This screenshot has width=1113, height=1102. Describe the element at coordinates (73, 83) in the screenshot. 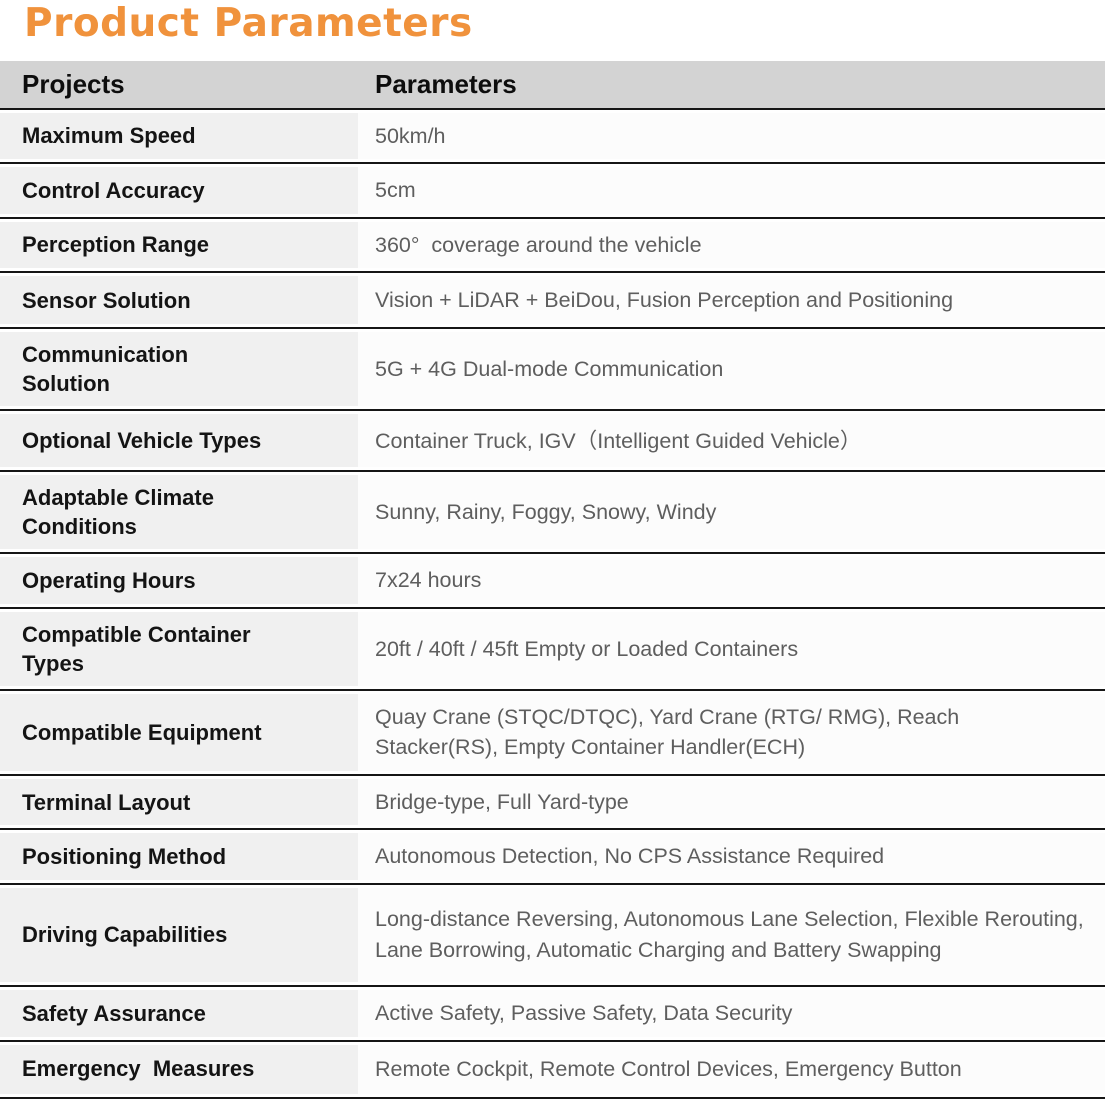

I see `column-header-projects: Projects` at that location.